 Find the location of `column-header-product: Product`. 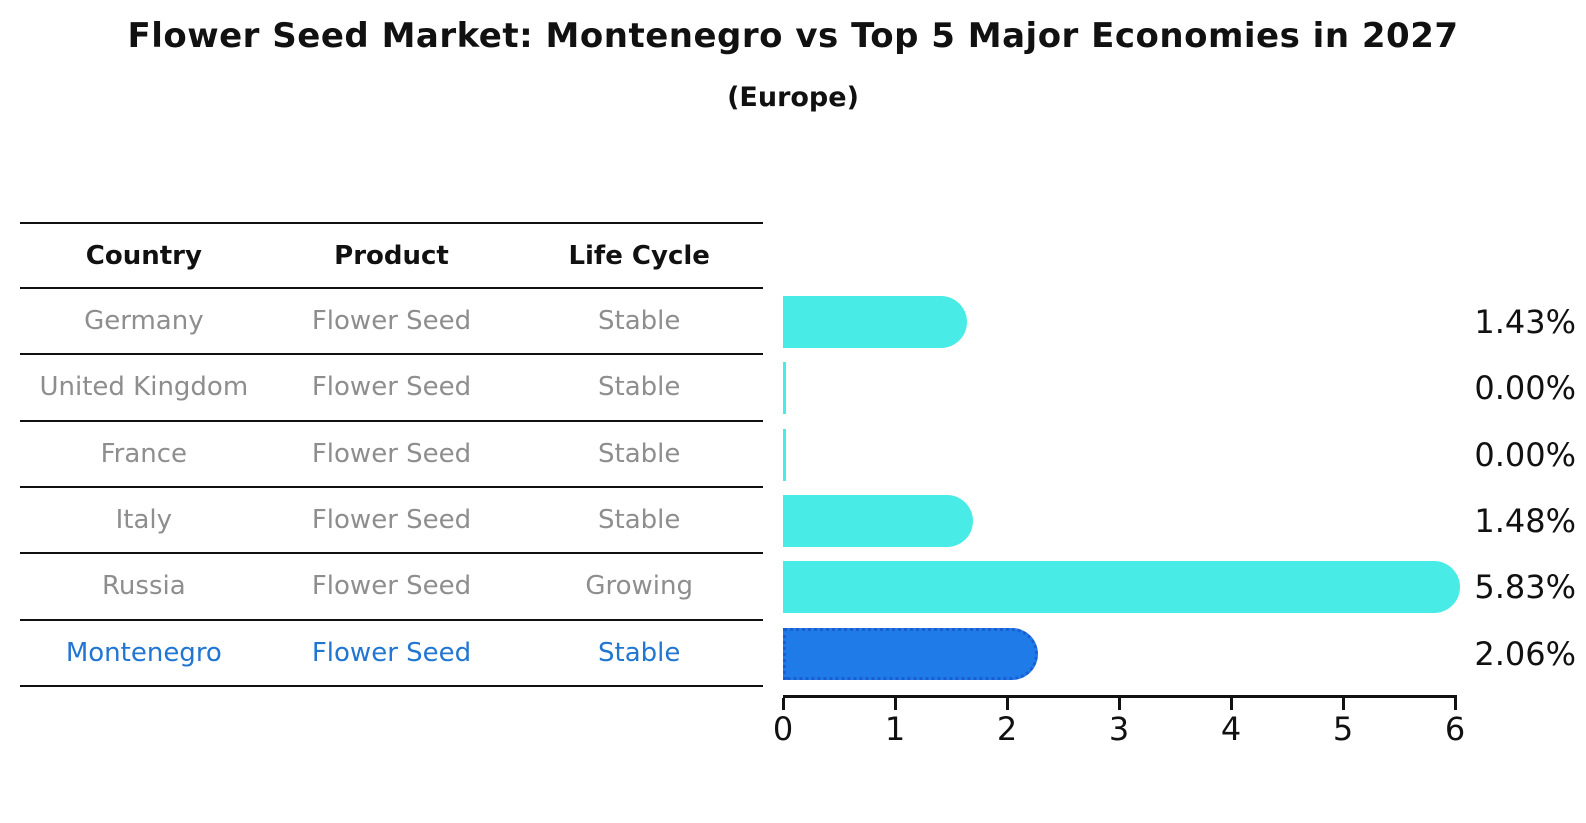

column-header-product: Product is located at coordinates (391, 255).